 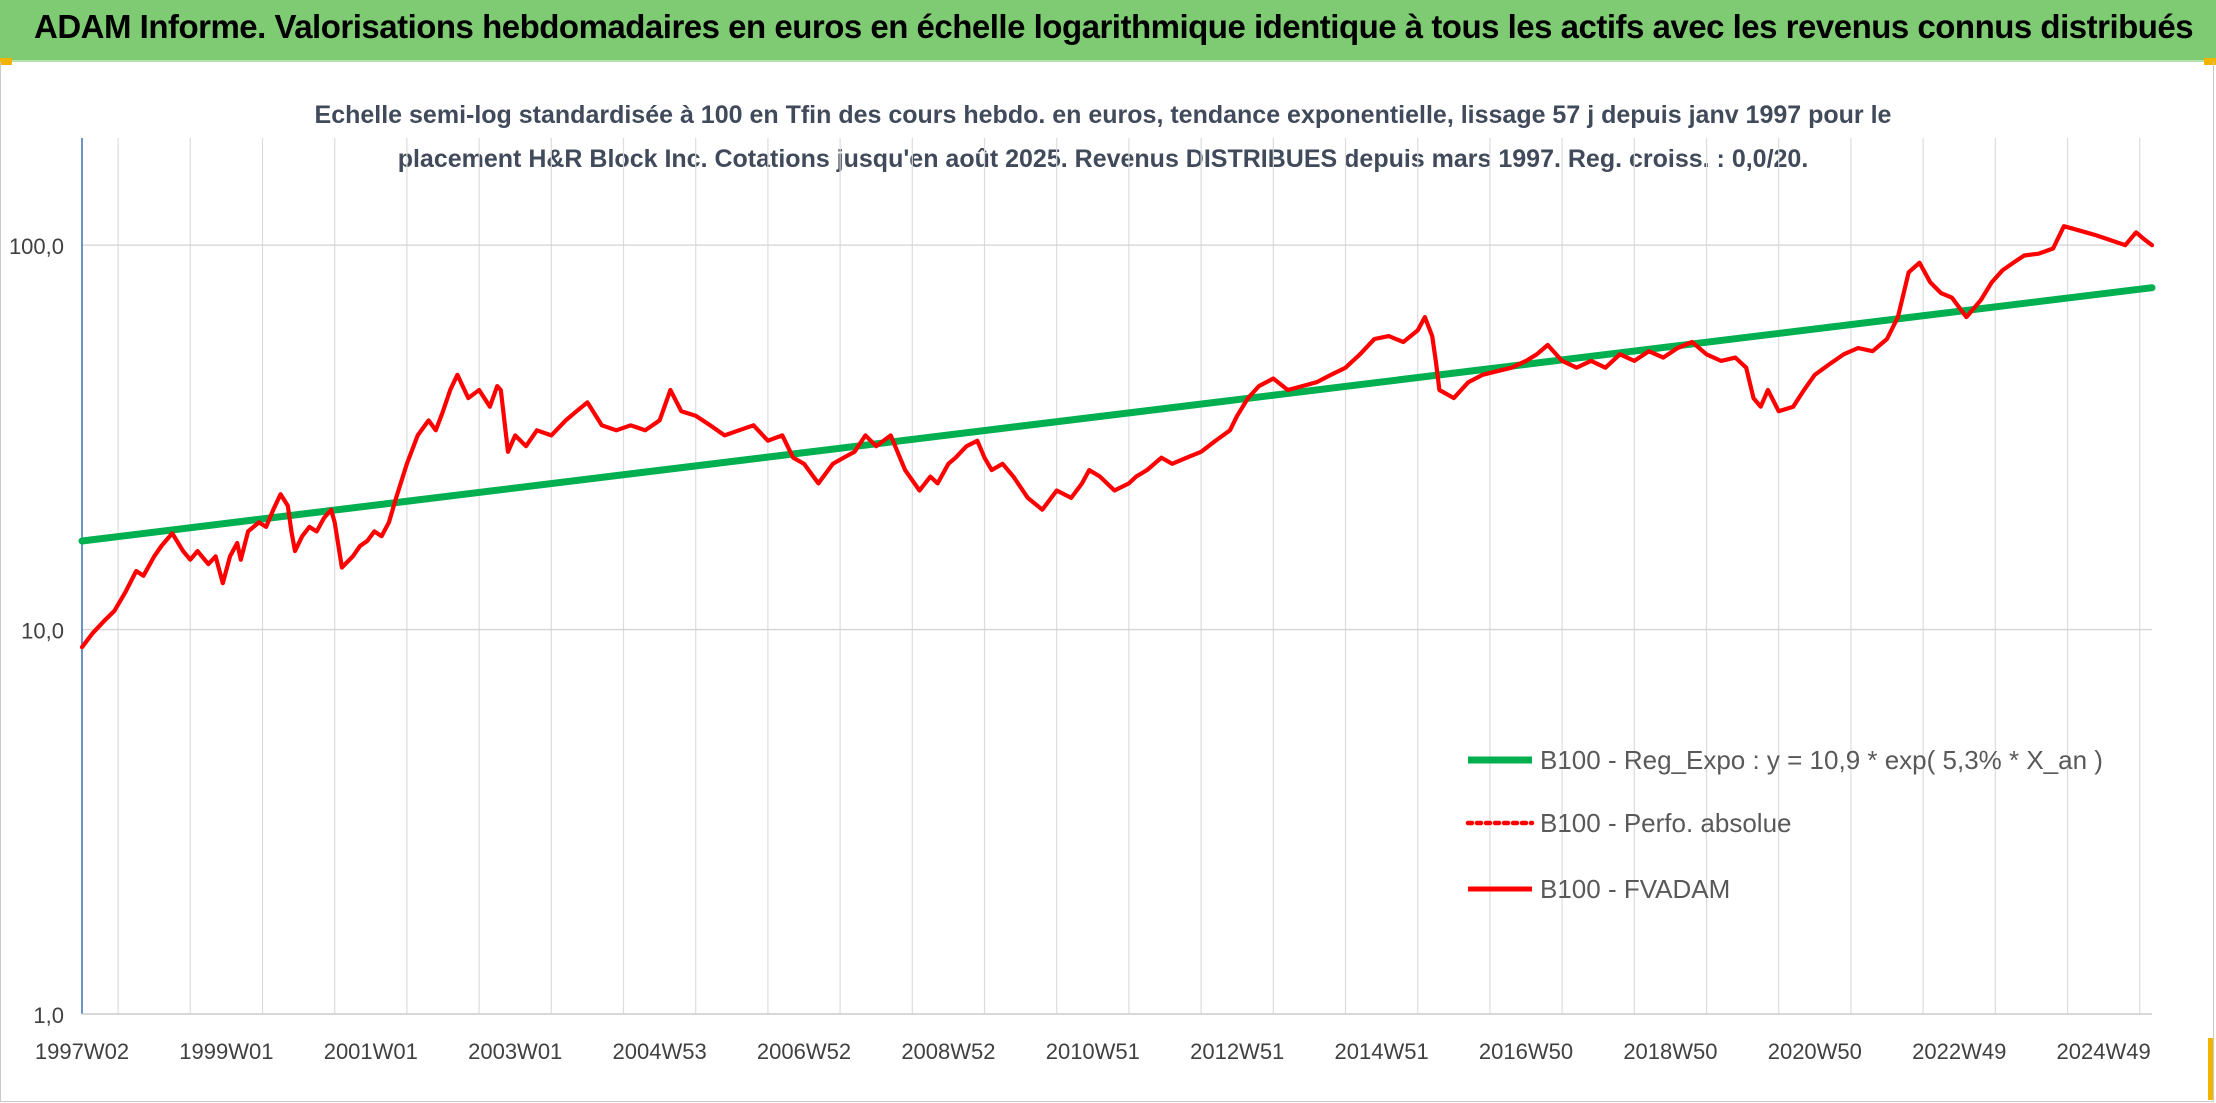 I want to click on corner-mark-top-right, so click(x=2210, y=61).